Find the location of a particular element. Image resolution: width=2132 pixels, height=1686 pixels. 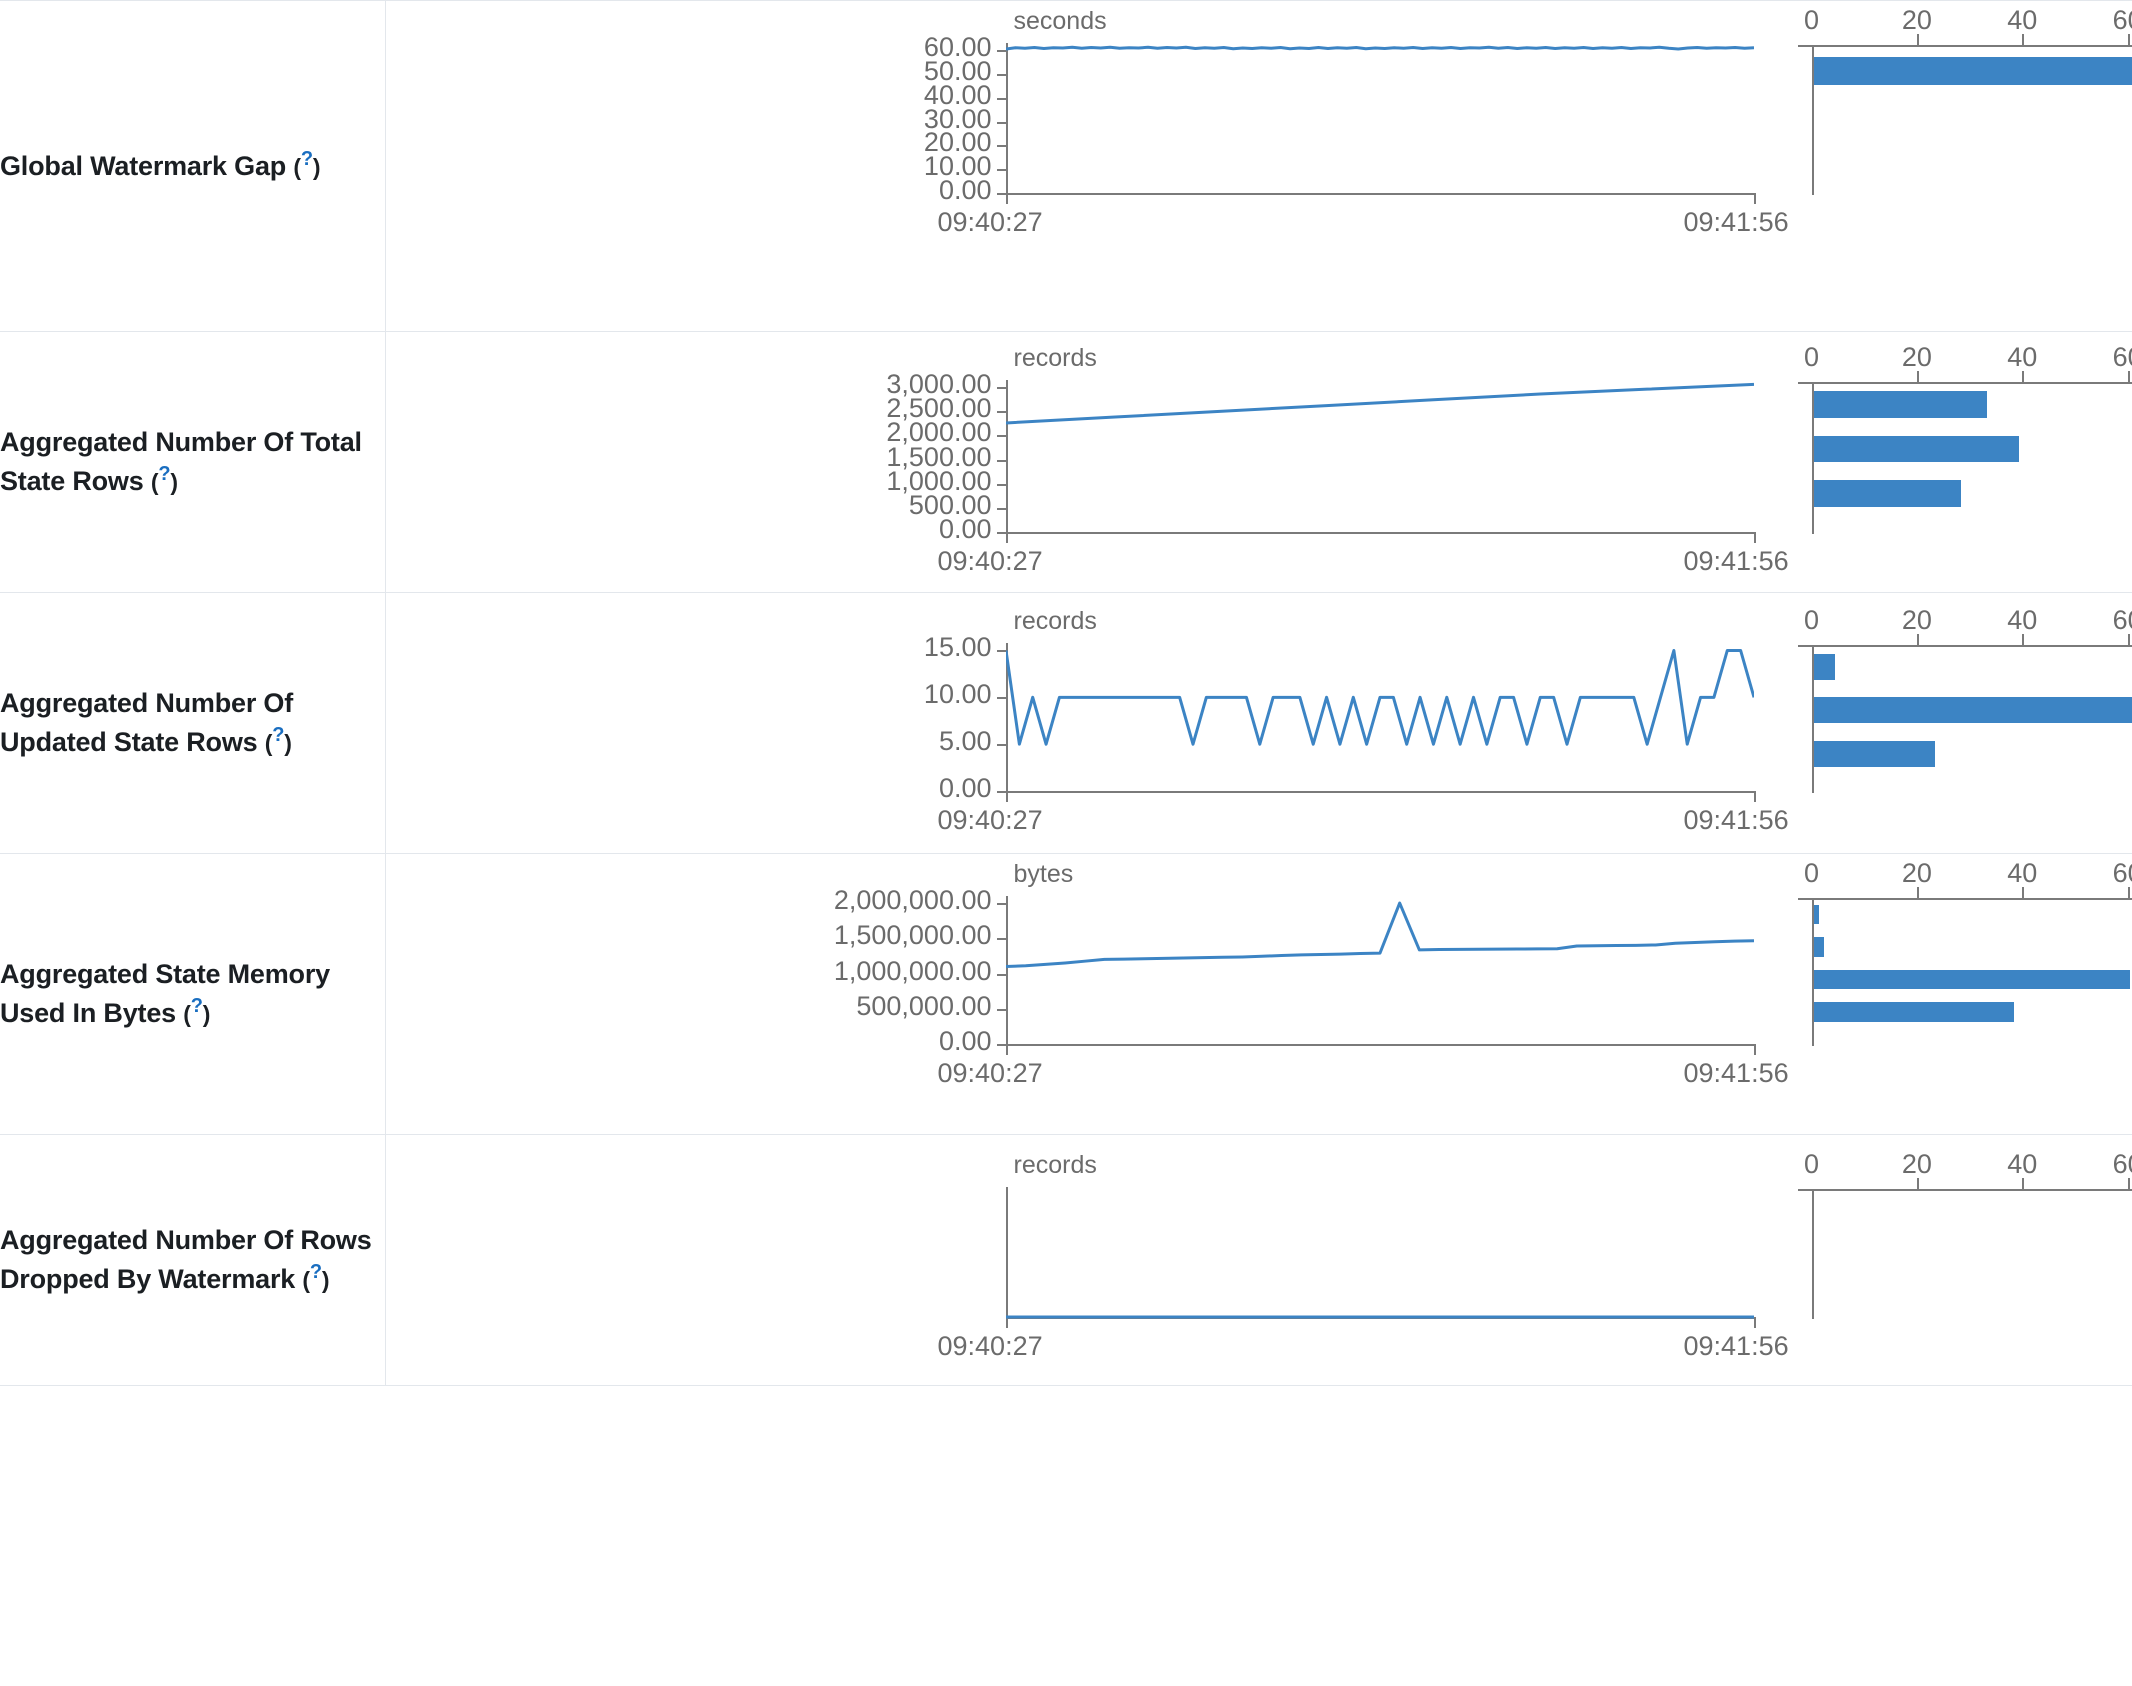

timeline-y-tick-label: 1,500.00 is located at coordinates (939, 456).